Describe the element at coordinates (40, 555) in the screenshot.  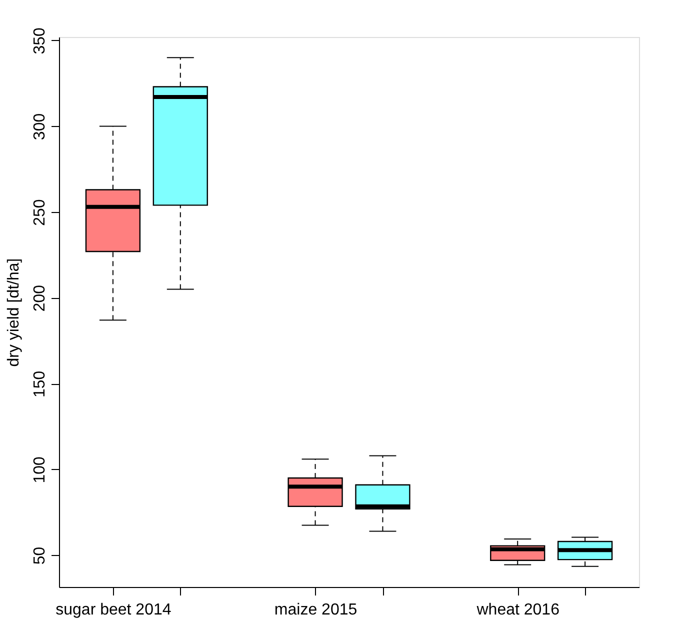
I see `y-tick-label: 50` at that location.